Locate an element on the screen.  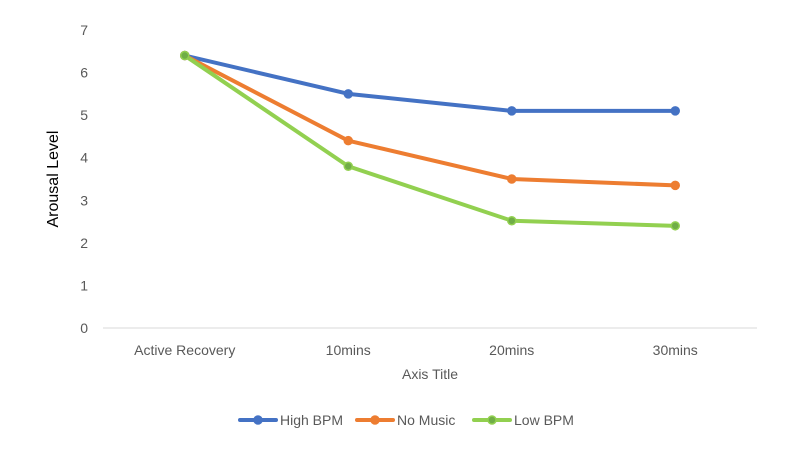
legend-label: High BPM is located at coordinates (311, 420).